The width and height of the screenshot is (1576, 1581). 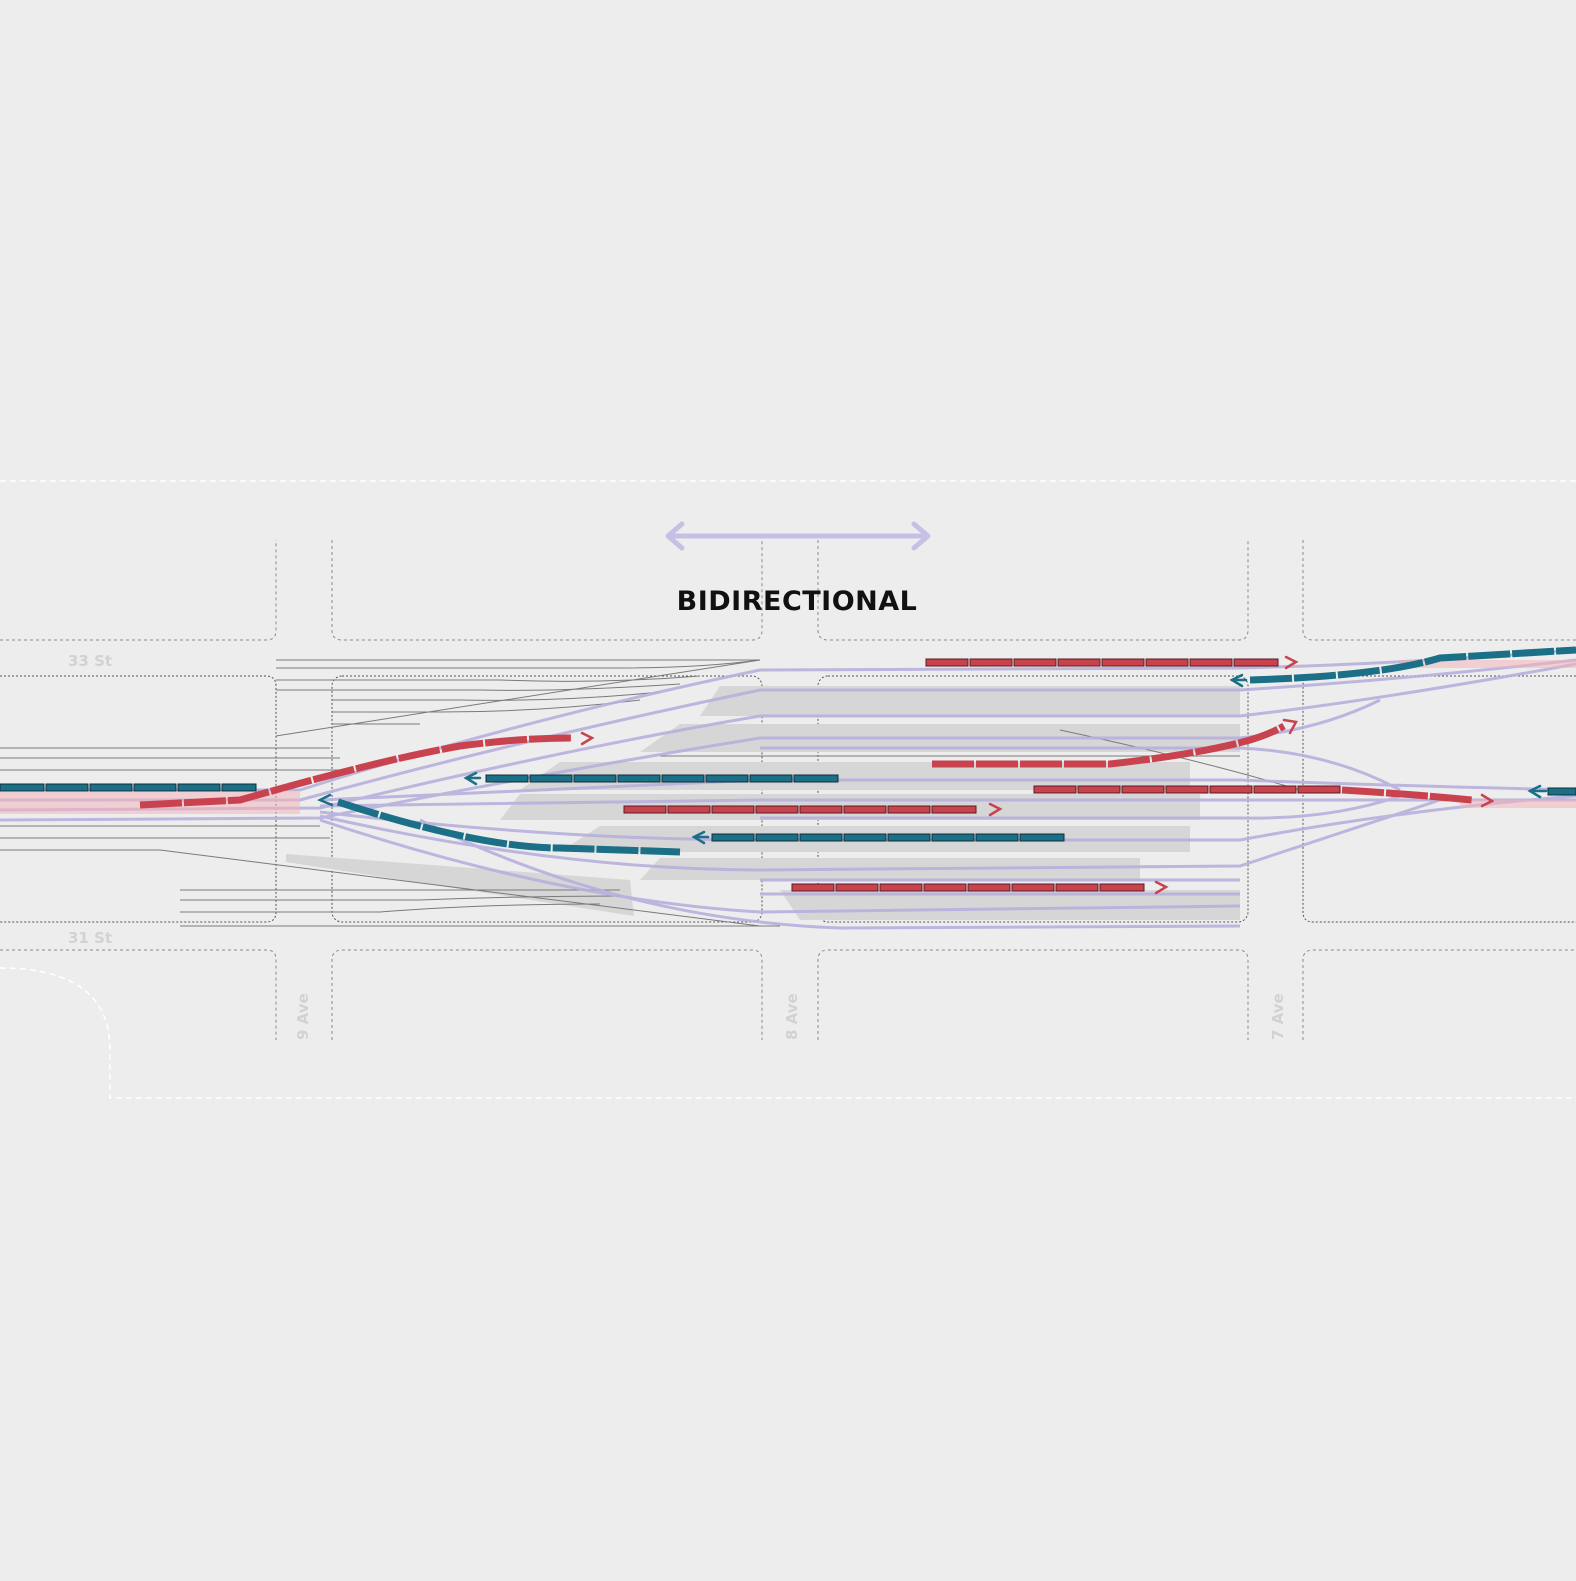 What do you see at coordinates (90, 661) in the screenshot?
I see `street-label-33st: 33 St` at bounding box center [90, 661].